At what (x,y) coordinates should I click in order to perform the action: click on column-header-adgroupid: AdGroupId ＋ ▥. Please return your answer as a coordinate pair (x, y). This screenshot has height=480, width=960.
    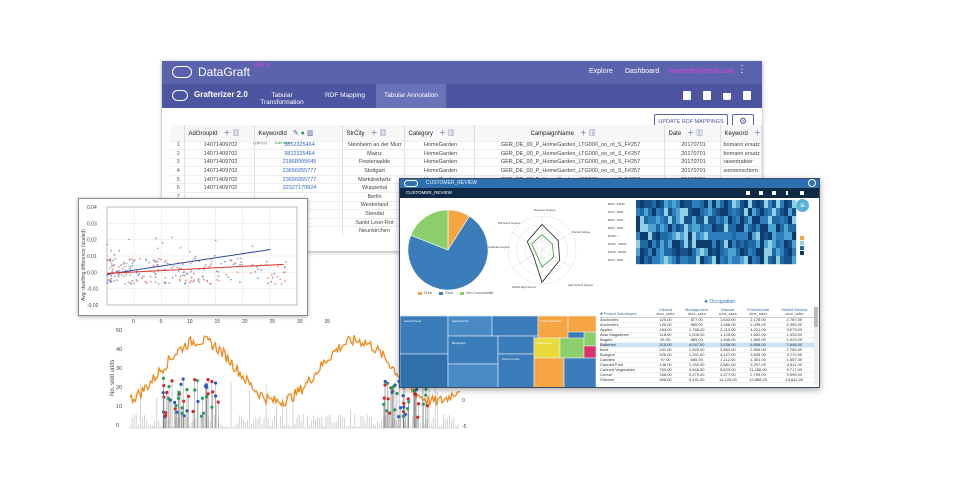
    Looking at the image, I should click on (219, 133).